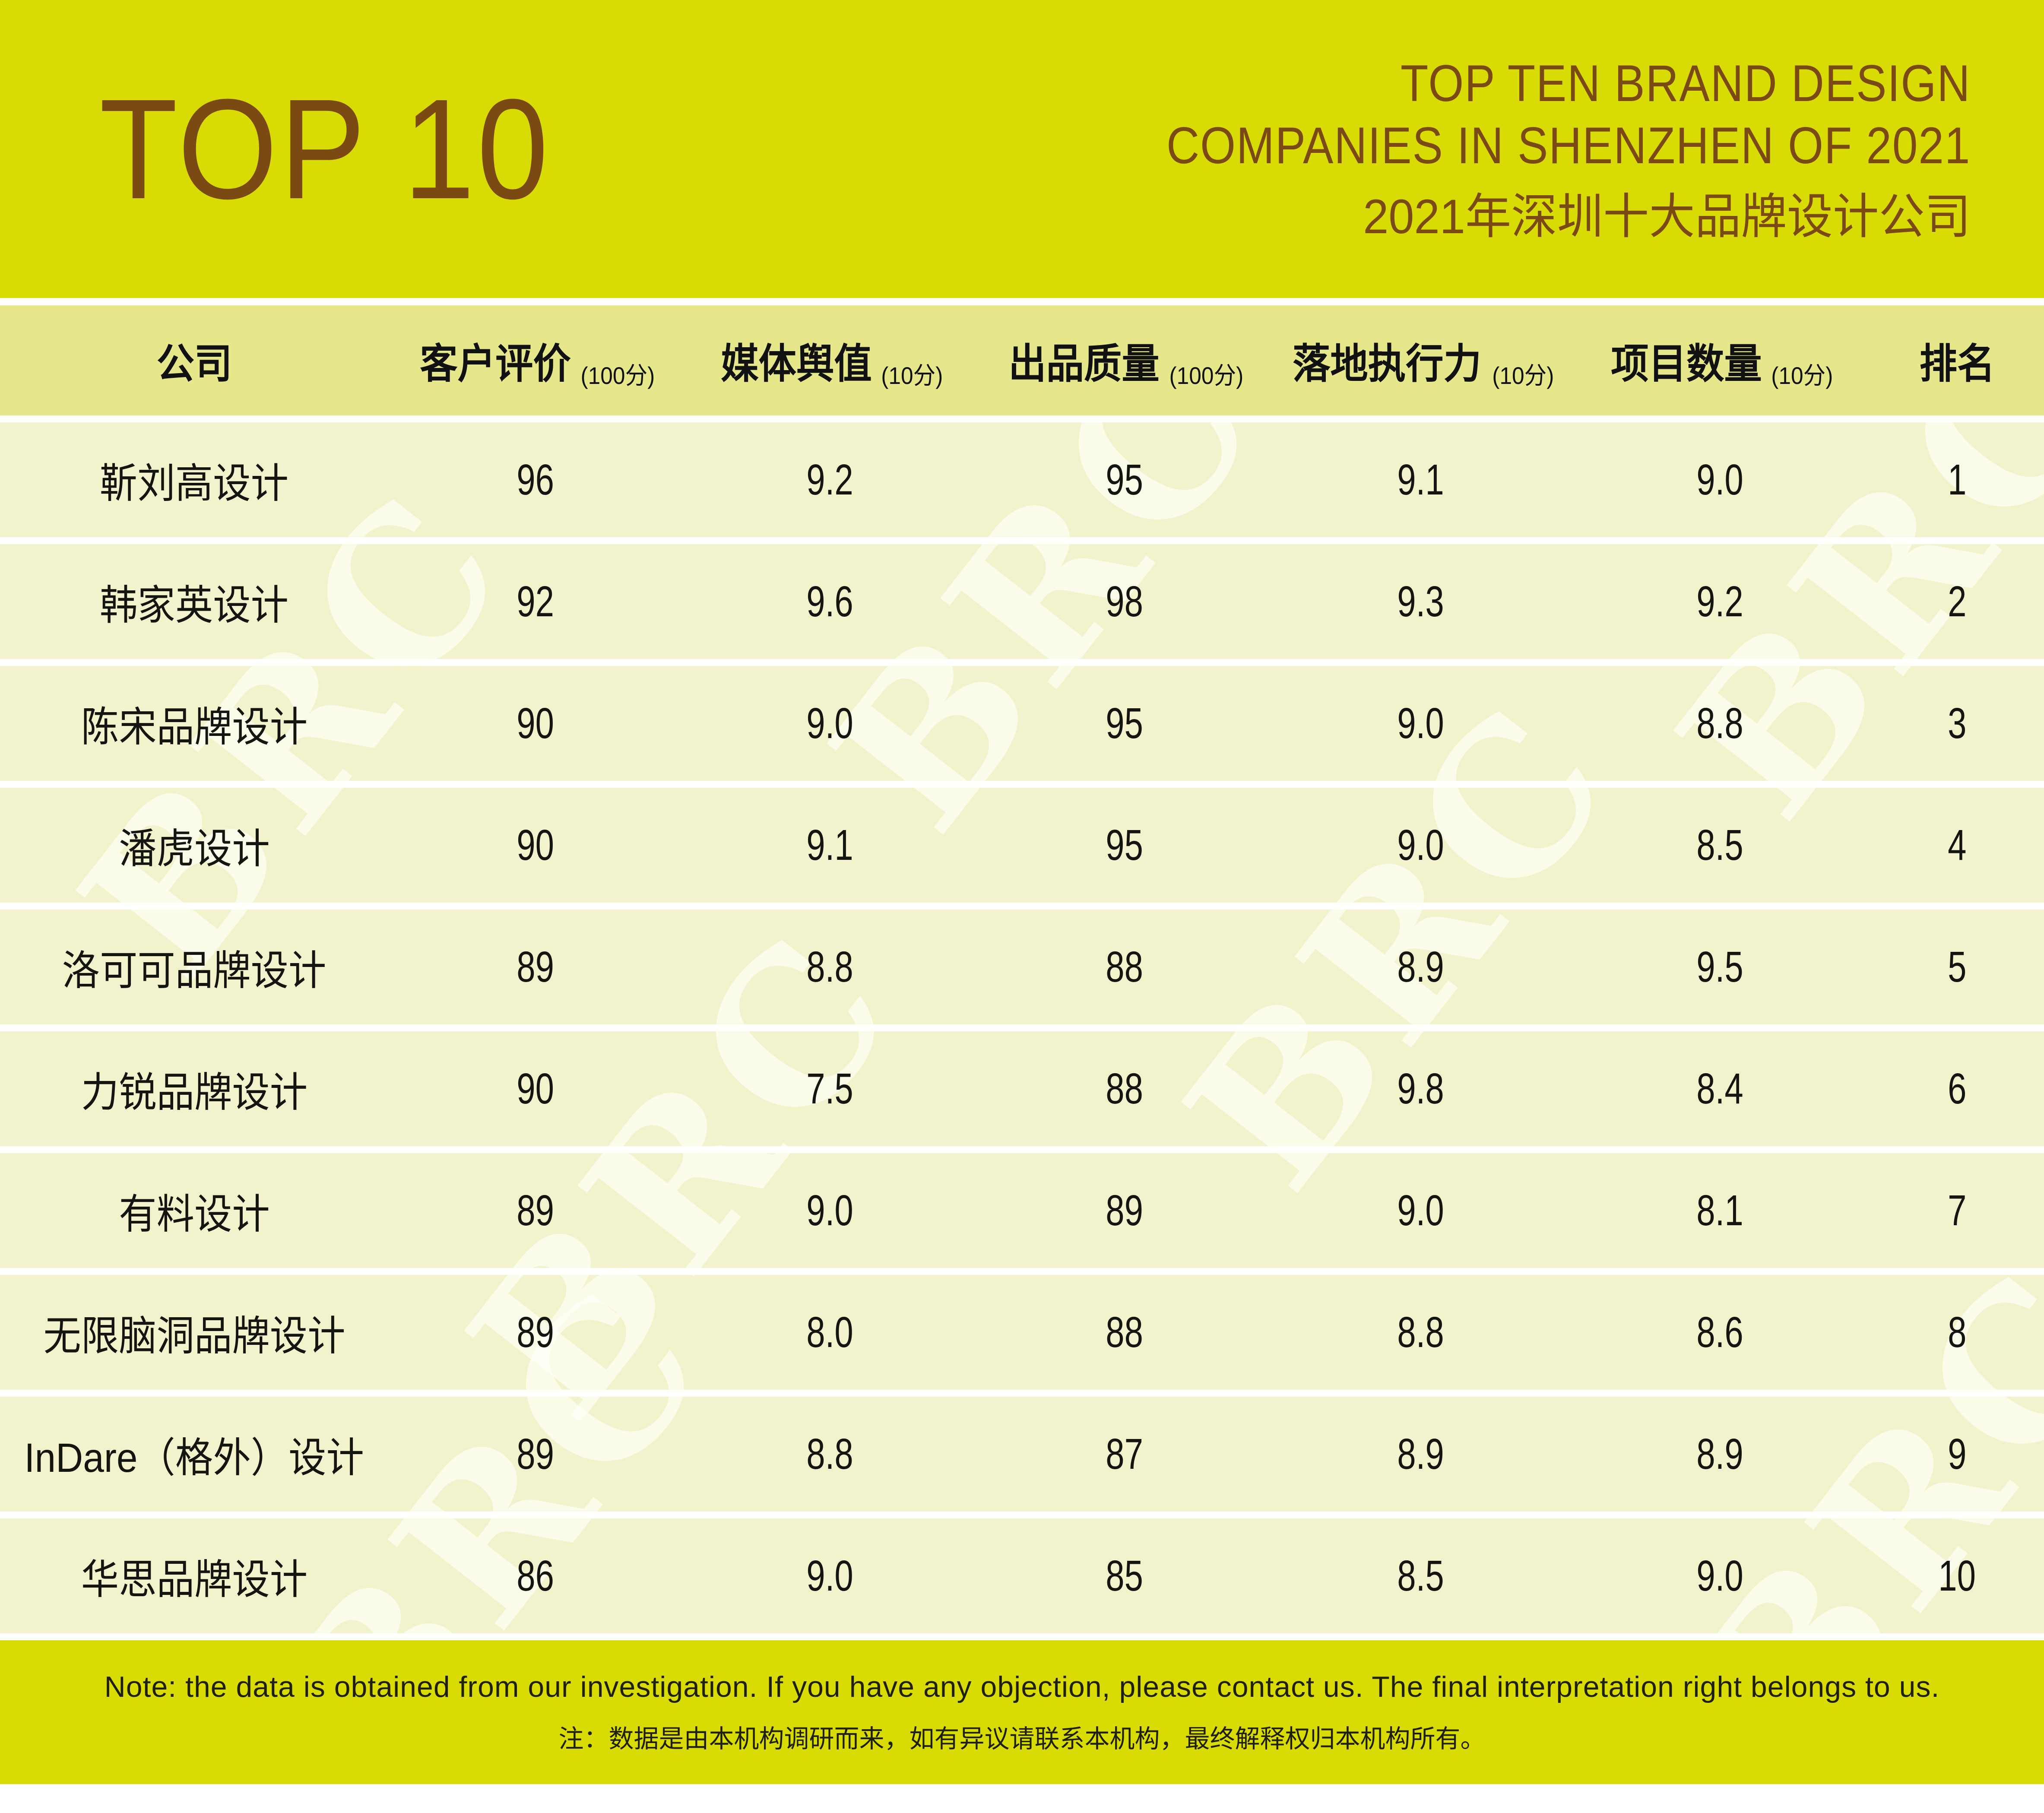  I want to click on customer-rating-value: 96, so click(536, 479).